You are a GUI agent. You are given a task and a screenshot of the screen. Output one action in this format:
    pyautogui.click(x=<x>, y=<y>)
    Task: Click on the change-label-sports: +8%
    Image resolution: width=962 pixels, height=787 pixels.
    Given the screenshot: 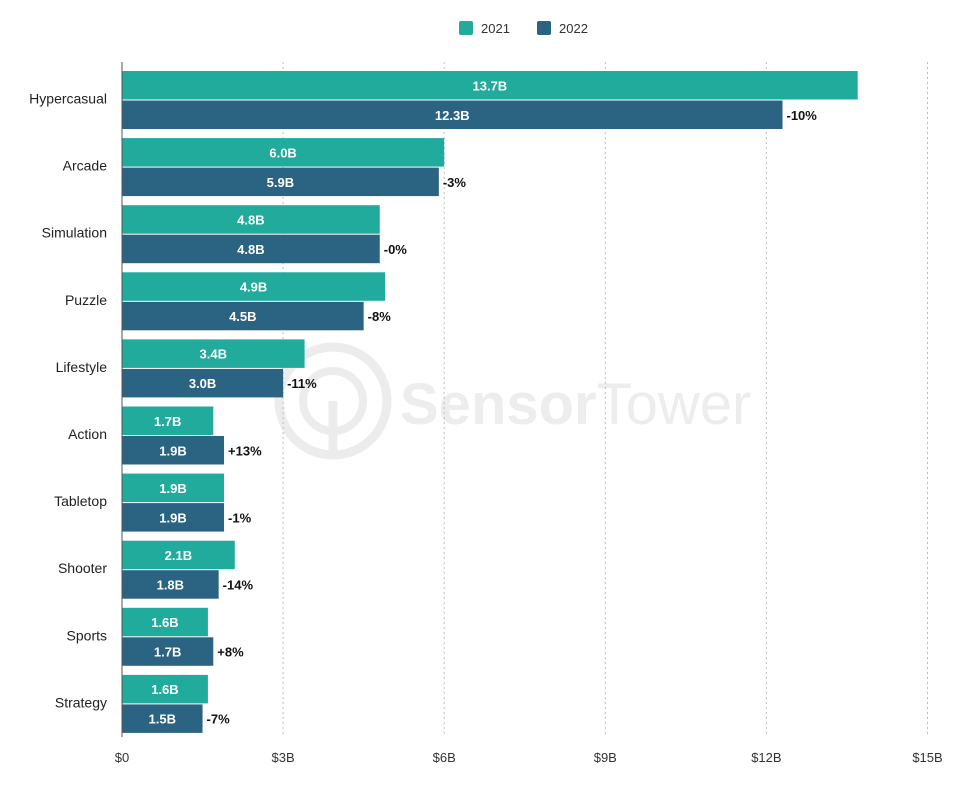 What is the action you would take?
    pyautogui.click(x=230, y=652)
    